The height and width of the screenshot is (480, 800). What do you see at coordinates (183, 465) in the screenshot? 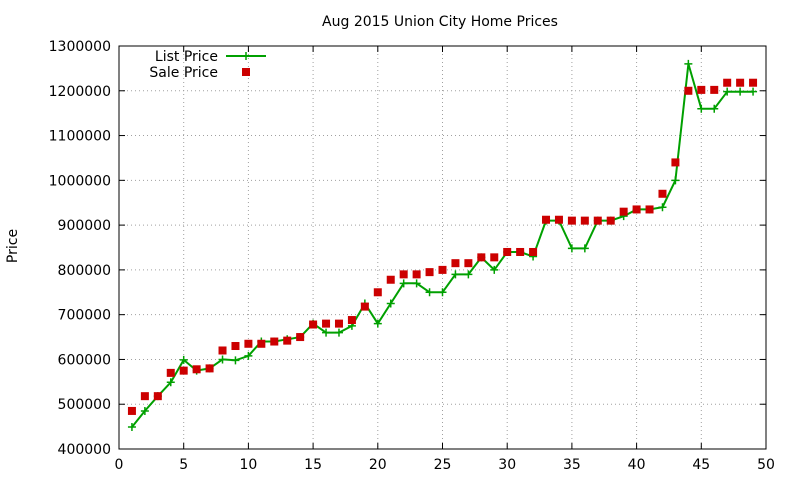
I see `x-tick-label: 5` at bounding box center [183, 465].